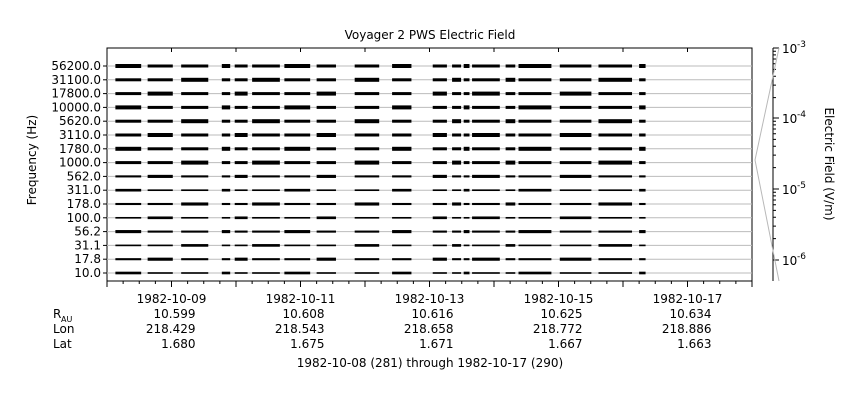  What do you see at coordinates (87, 245) in the screenshot?
I see `y-tick-label: 31.1` at bounding box center [87, 245].